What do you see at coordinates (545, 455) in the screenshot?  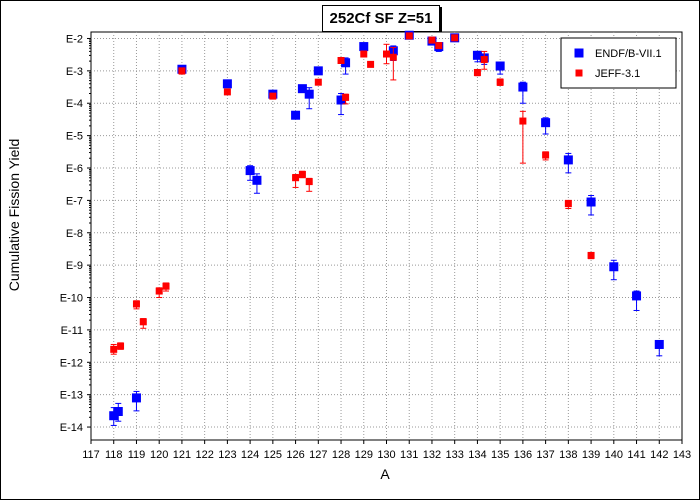 I see `x-tick-label: 137` at bounding box center [545, 455].